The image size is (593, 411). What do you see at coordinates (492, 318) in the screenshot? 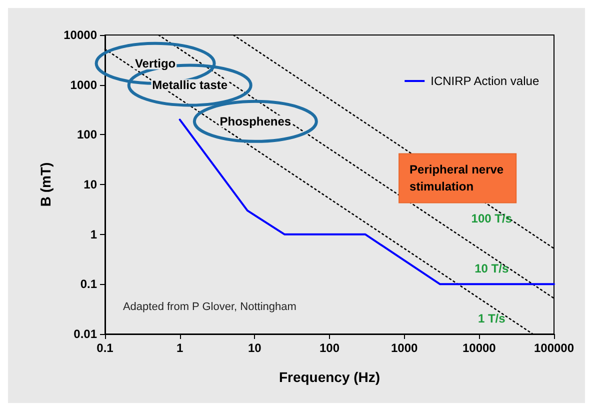
I see `series-label: 1 T/s` at bounding box center [492, 318].